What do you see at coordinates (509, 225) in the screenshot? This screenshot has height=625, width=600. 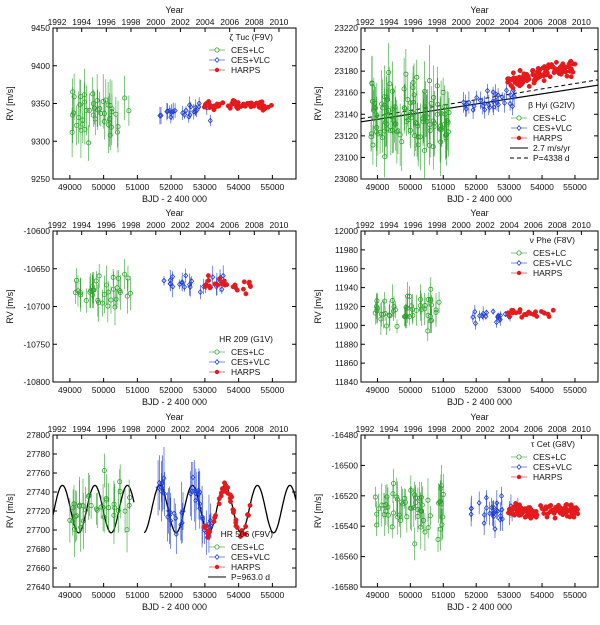 I see `year-tick-label: 2004` at bounding box center [509, 225].